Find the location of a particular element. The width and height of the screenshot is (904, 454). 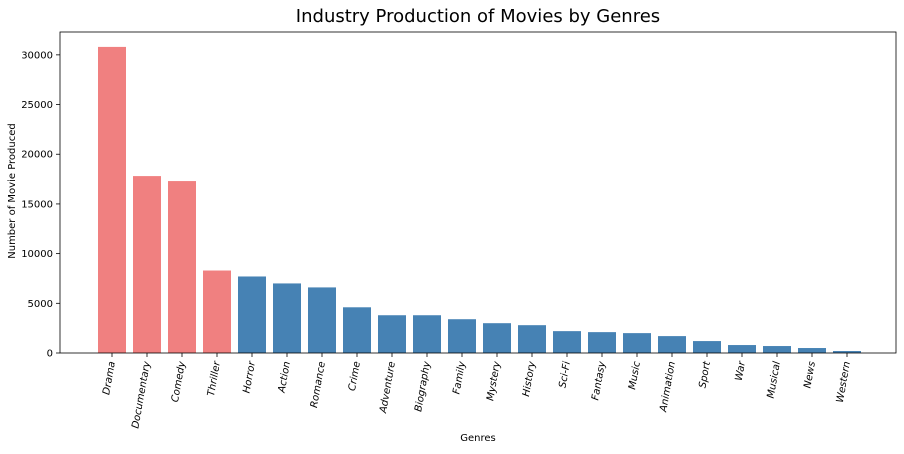

chart-title: Industry Production of Movies by Genres is located at coordinates (478, 16).